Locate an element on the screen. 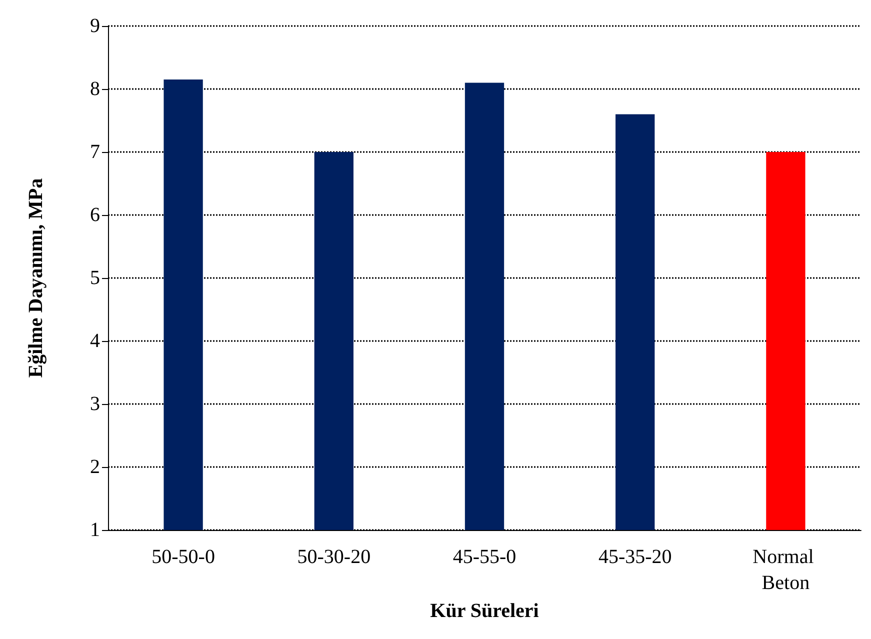 The image size is (871, 639). y-tick-label: 5 is located at coordinates (95, 278).